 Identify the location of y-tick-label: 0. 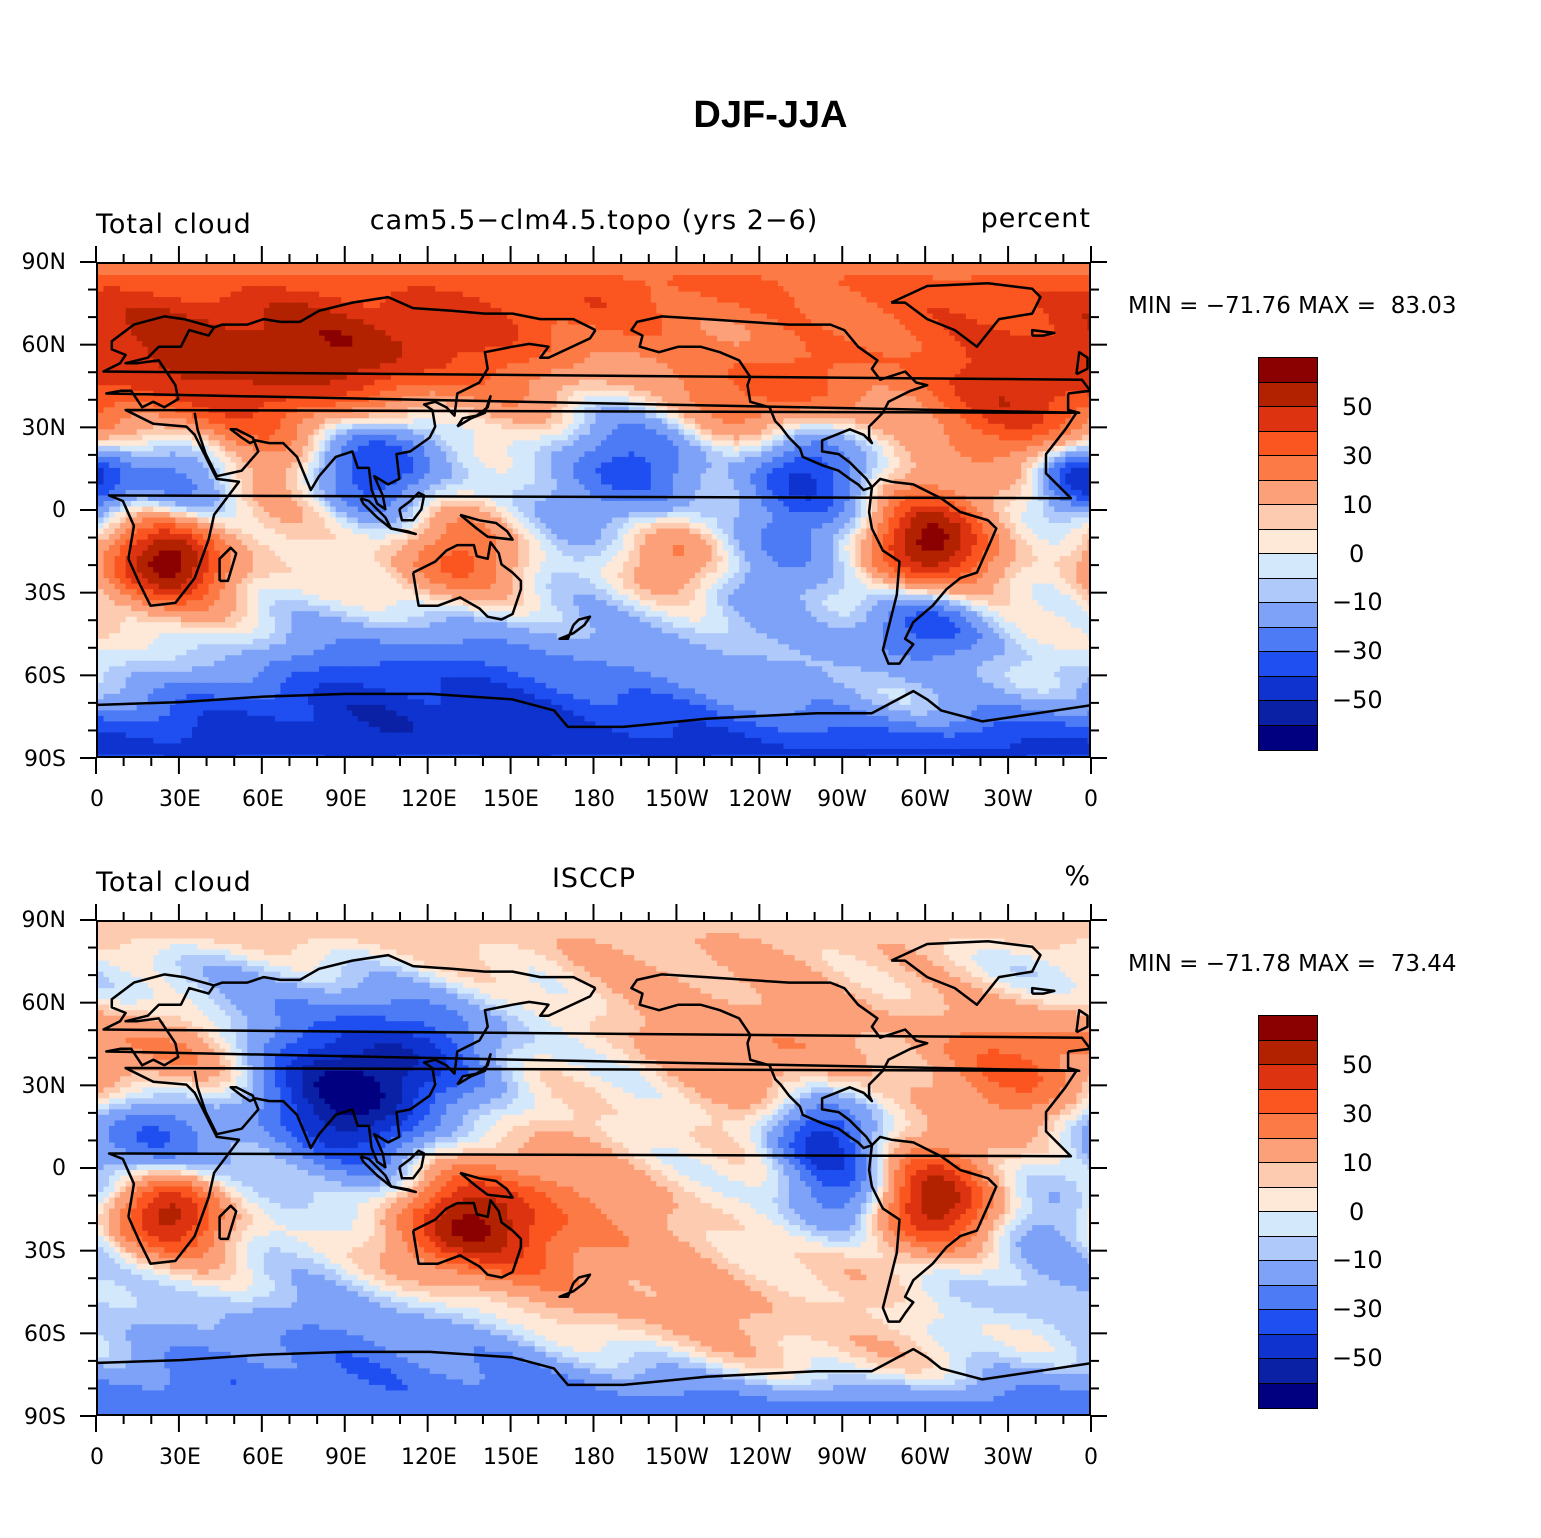
(33, 1168).